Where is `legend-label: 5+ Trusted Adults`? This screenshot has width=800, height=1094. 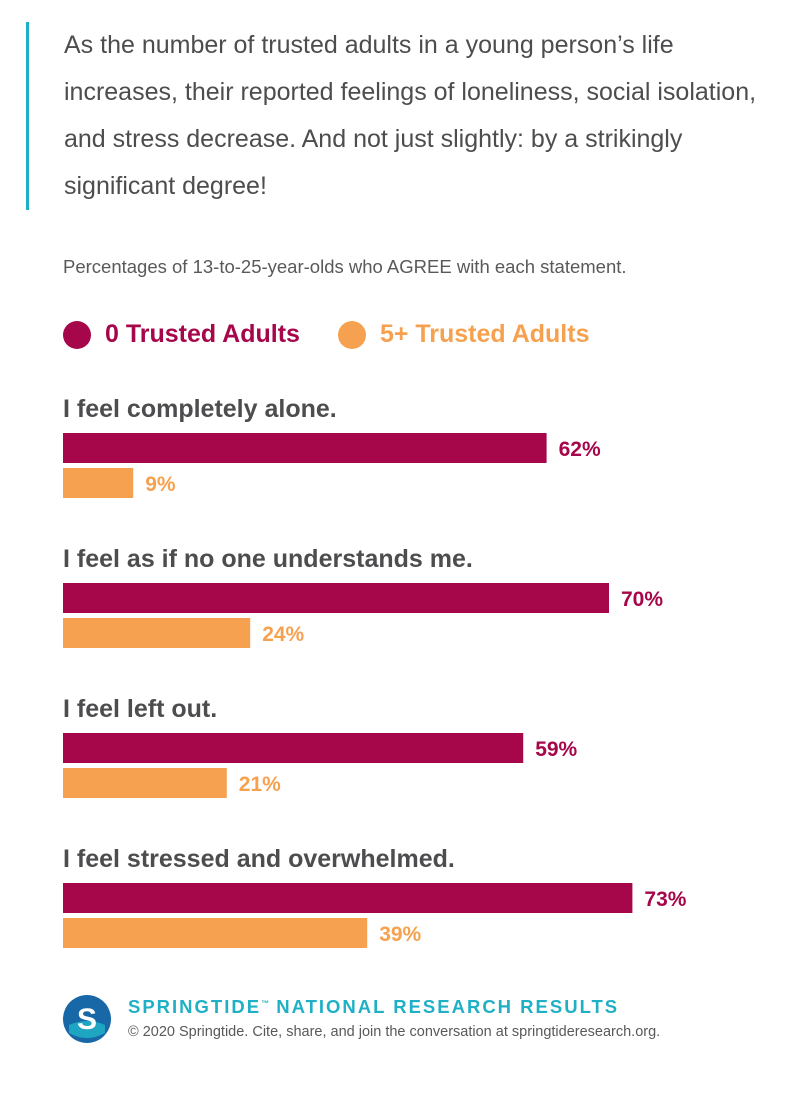 legend-label: 5+ Trusted Adults is located at coordinates (484, 334).